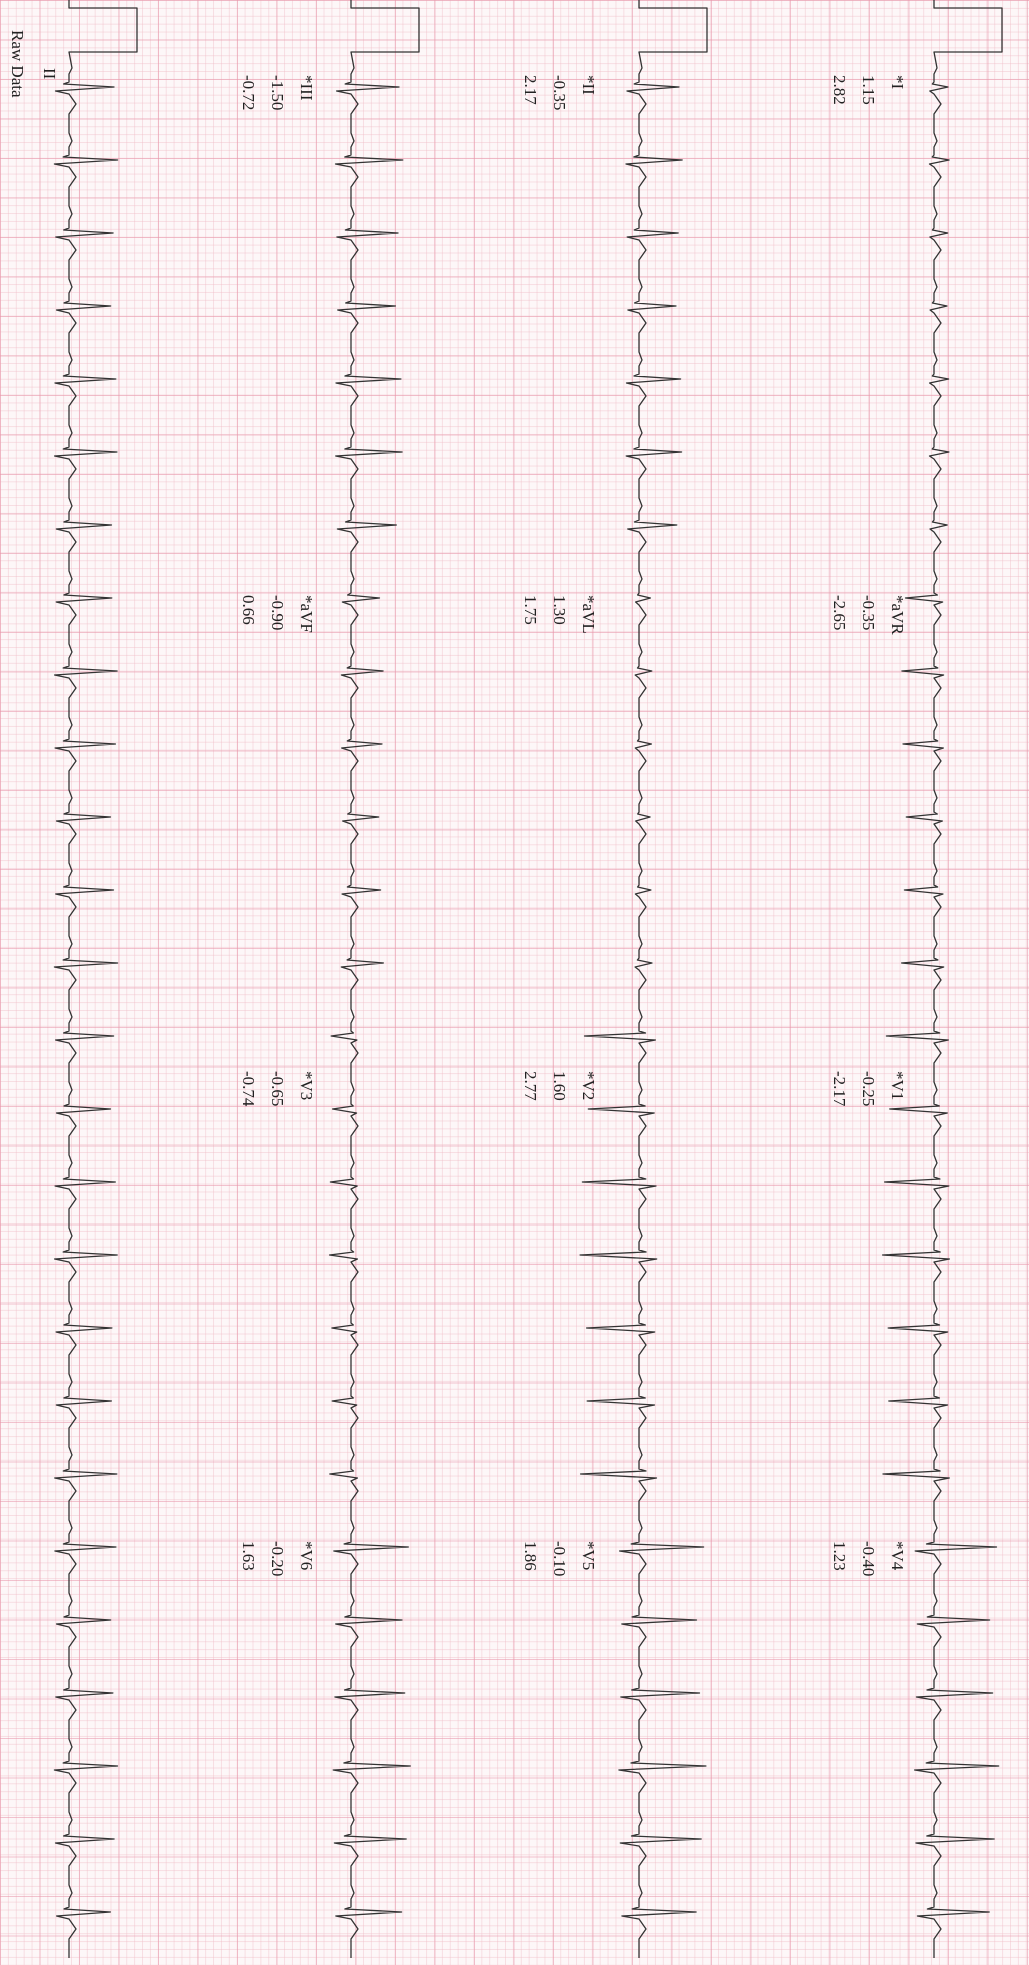 This screenshot has width=1029, height=1965. Describe the element at coordinates (277, 92) in the screenshot. I see `lead-value: -1.50` at that location.